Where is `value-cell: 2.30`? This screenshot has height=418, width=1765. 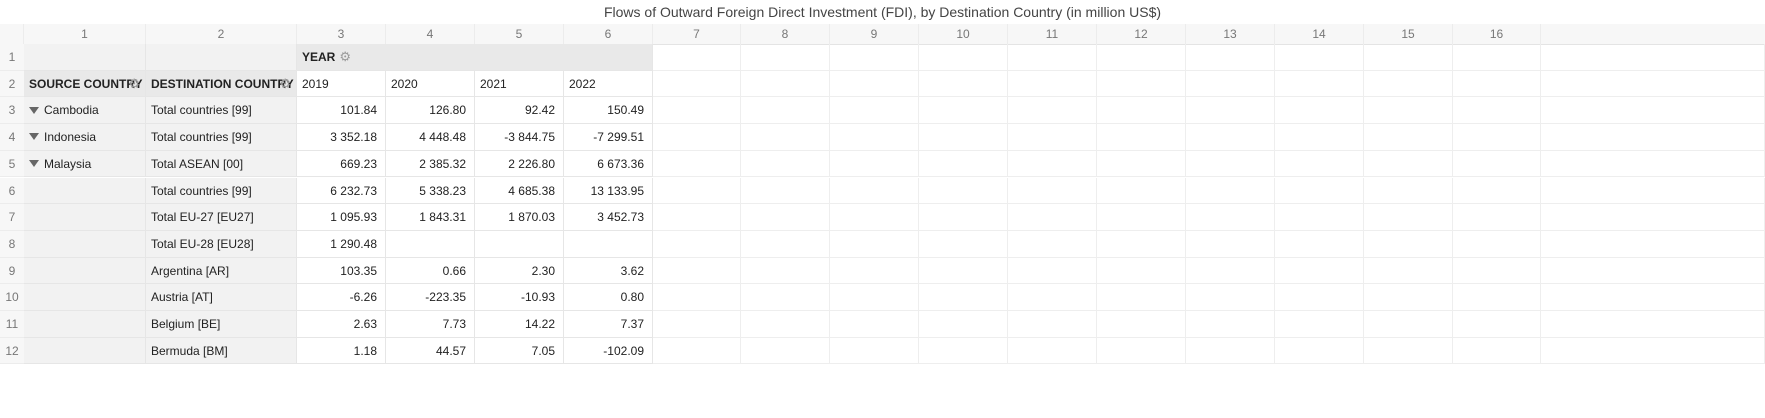 value-cell: 2.30 is located at coordinates (519, 271).